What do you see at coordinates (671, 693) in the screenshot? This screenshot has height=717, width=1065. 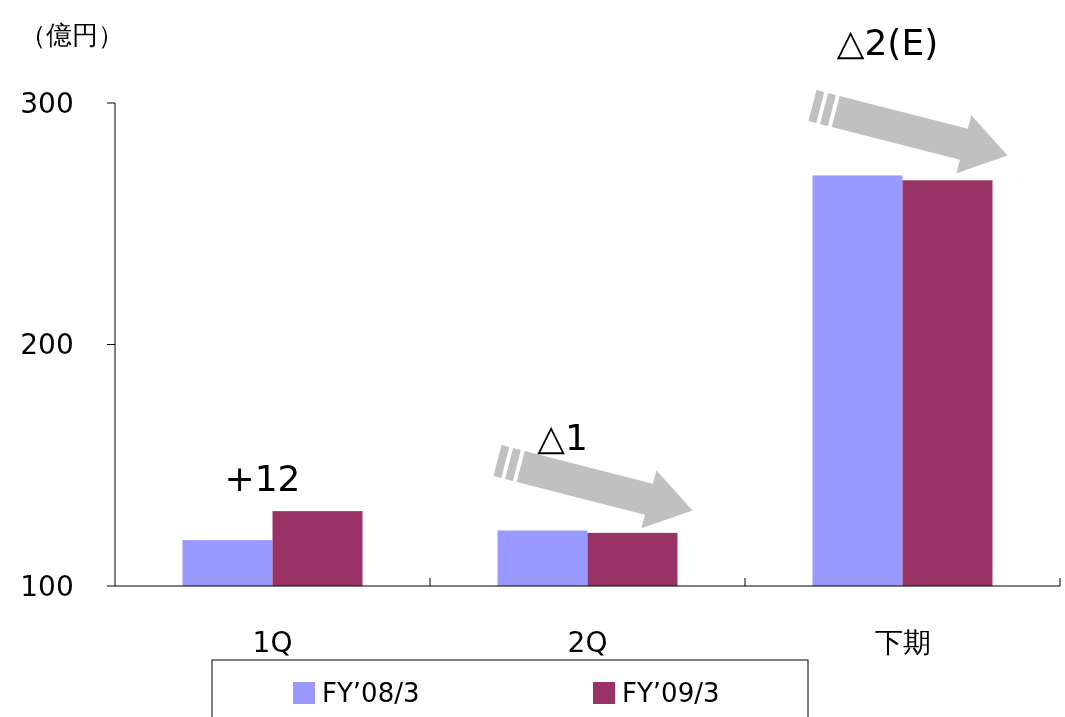 I see `legend-label: FY’09/3` at bounding box center [671, 693].